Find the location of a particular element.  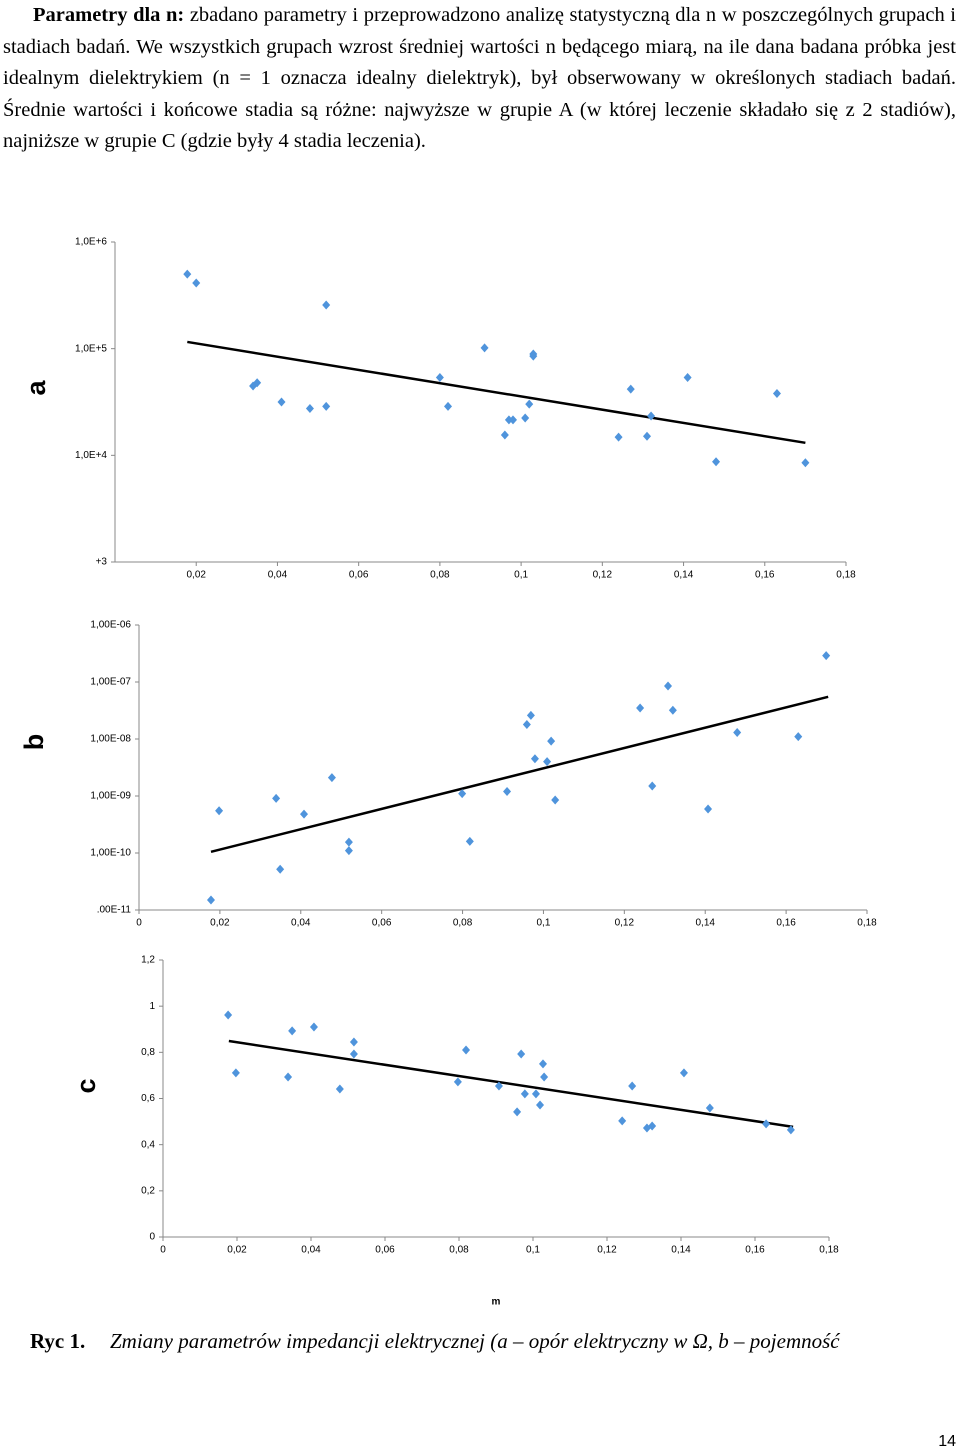

paragraph-lead: Parametry dla n: is located at coordinates (109, 15).